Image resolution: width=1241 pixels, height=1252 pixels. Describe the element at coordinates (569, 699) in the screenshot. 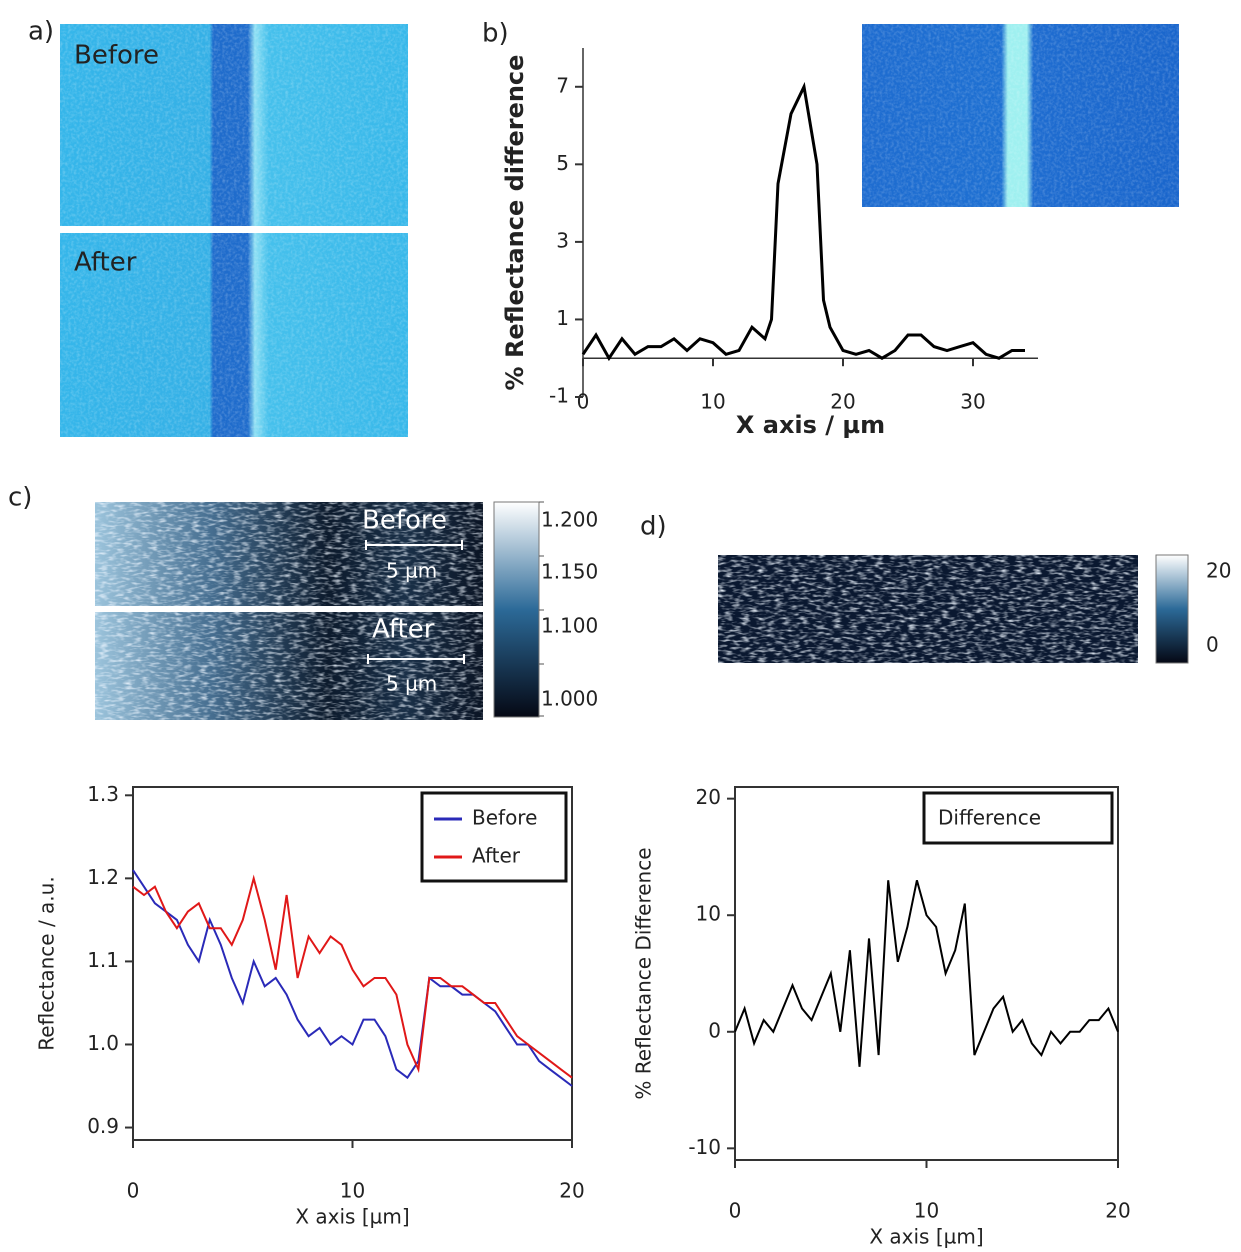

I see `colorbar-label: 1.000` at that location.